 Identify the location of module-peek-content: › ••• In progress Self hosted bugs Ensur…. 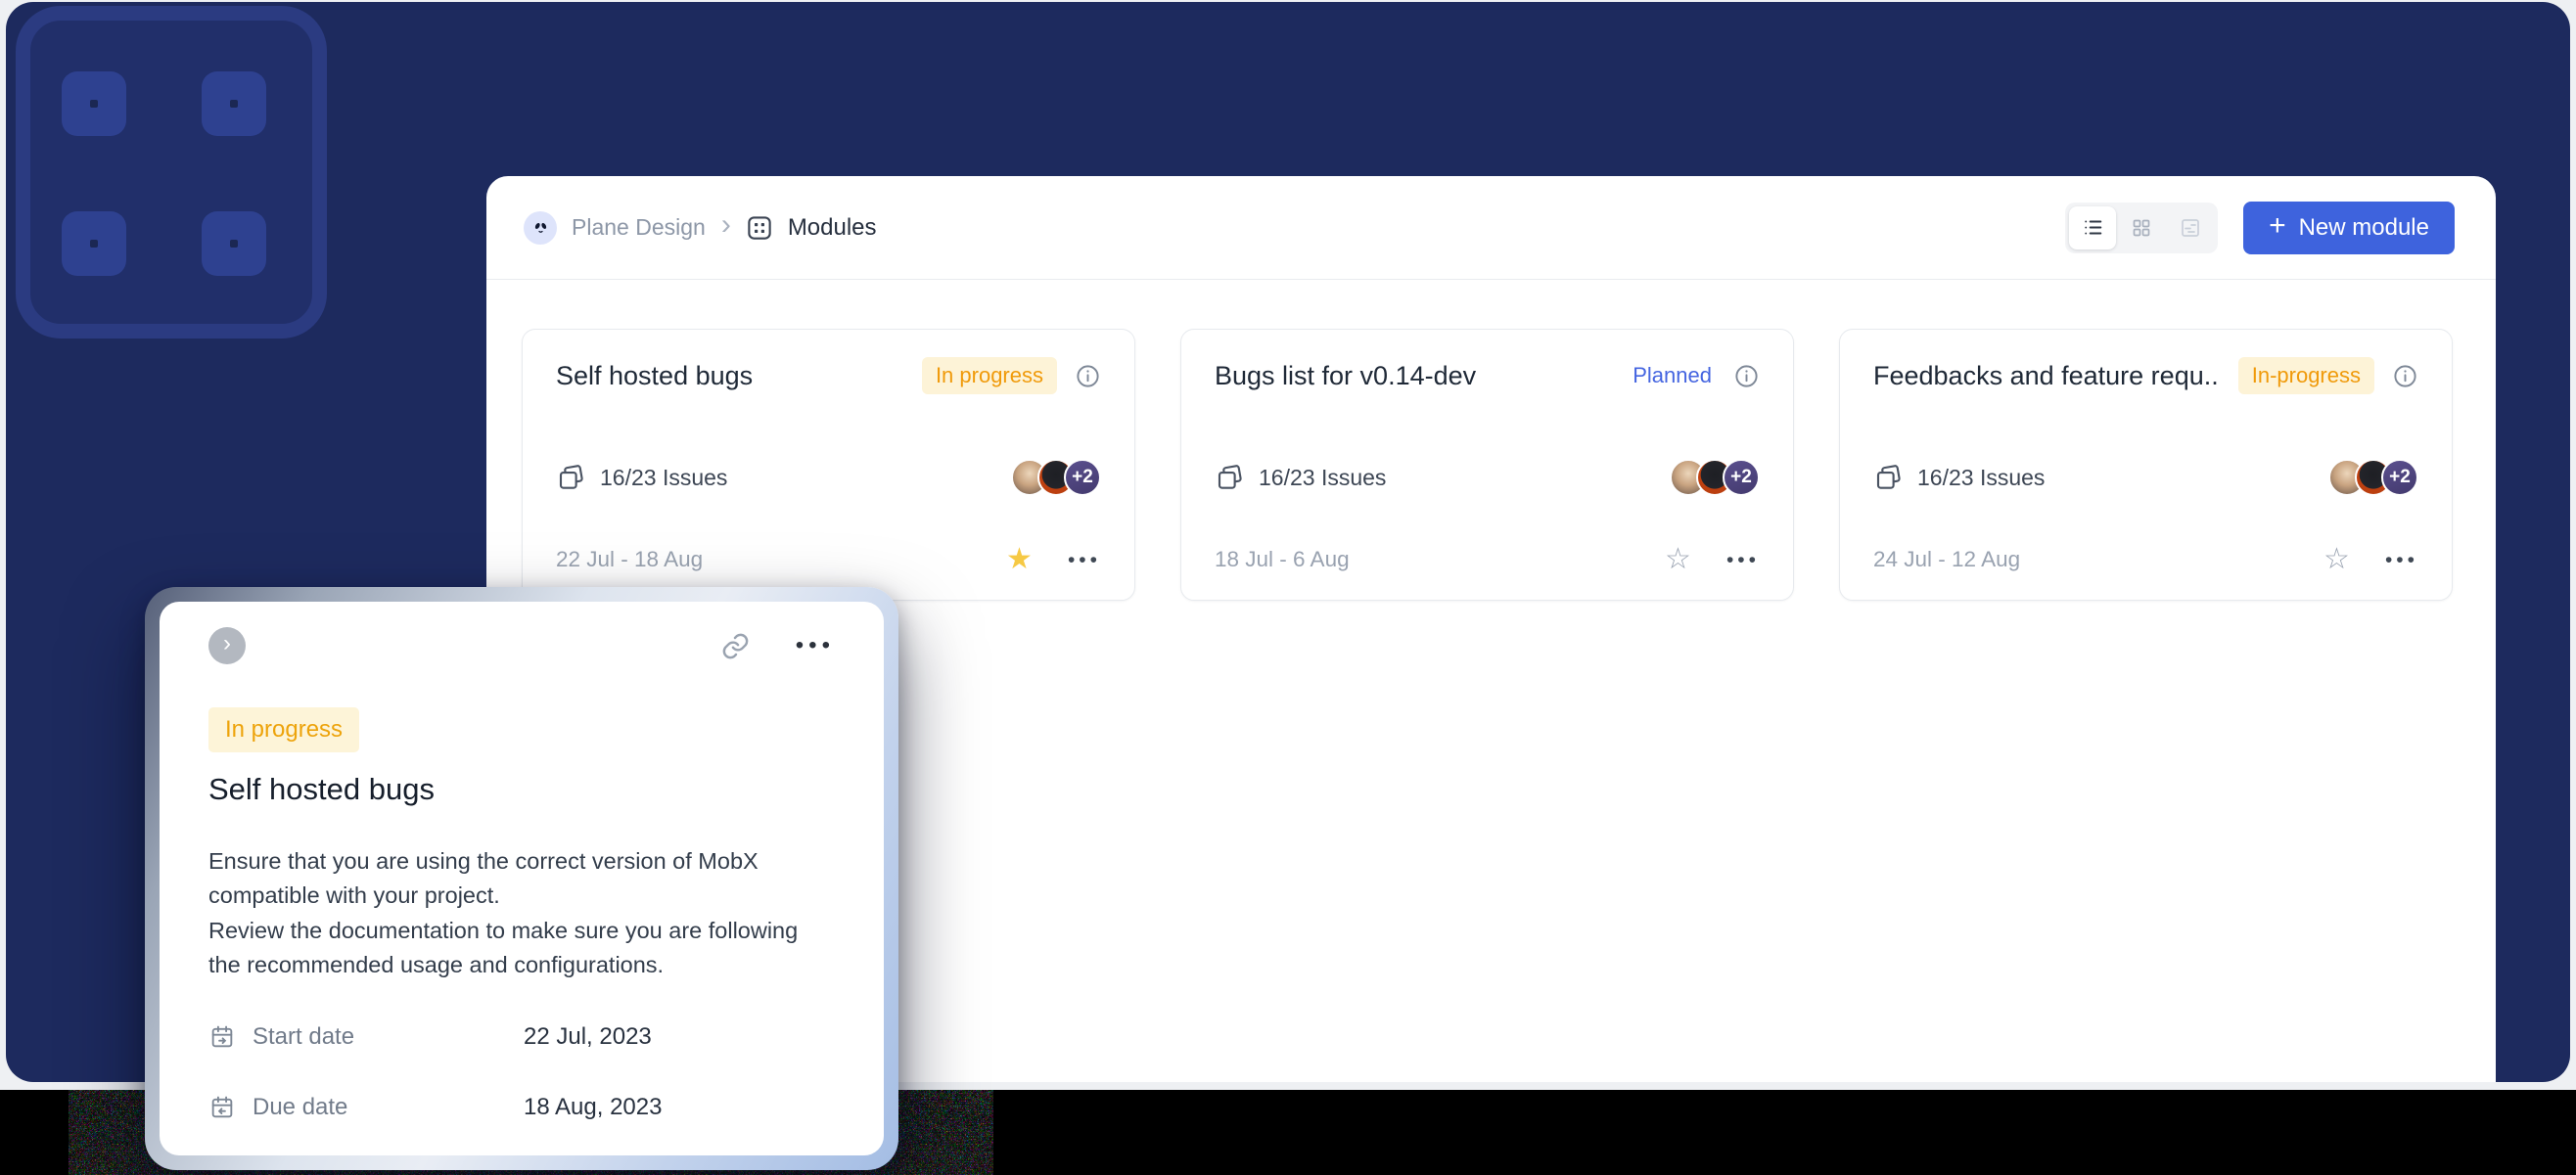
(522, 878).